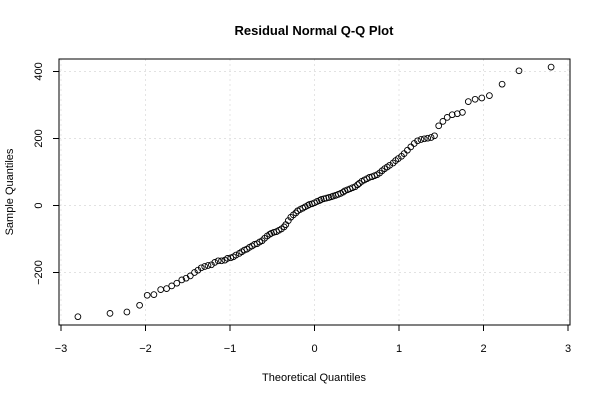  What do you see at coordinates (39, 272) in the screenshot?
I see `y-tick-label: −200` at bounding box center [39, 272].